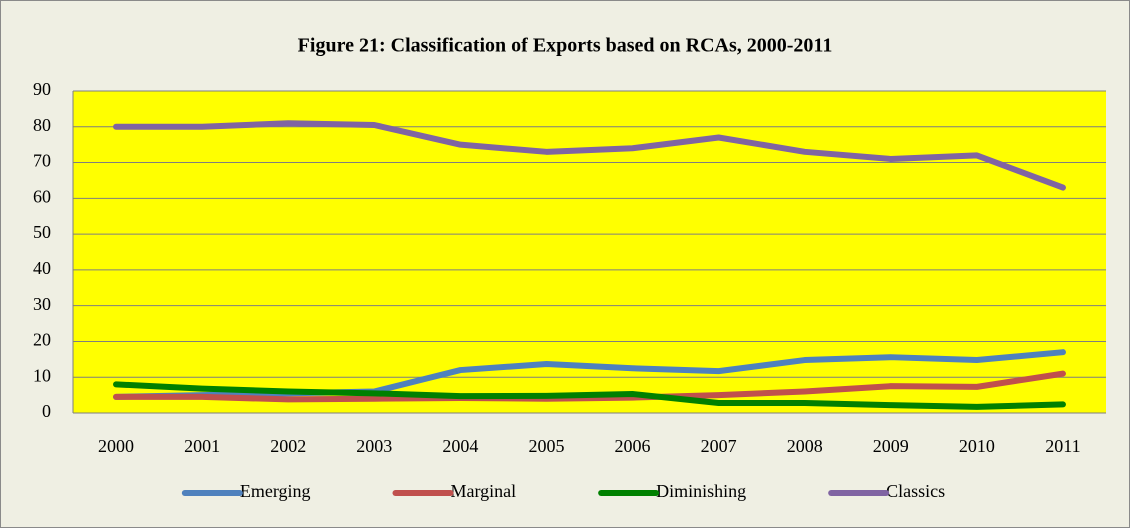 The height and width of the screenshot is (528, 1130). I want to click on x-tick-label: 2001, so click(202, 446).